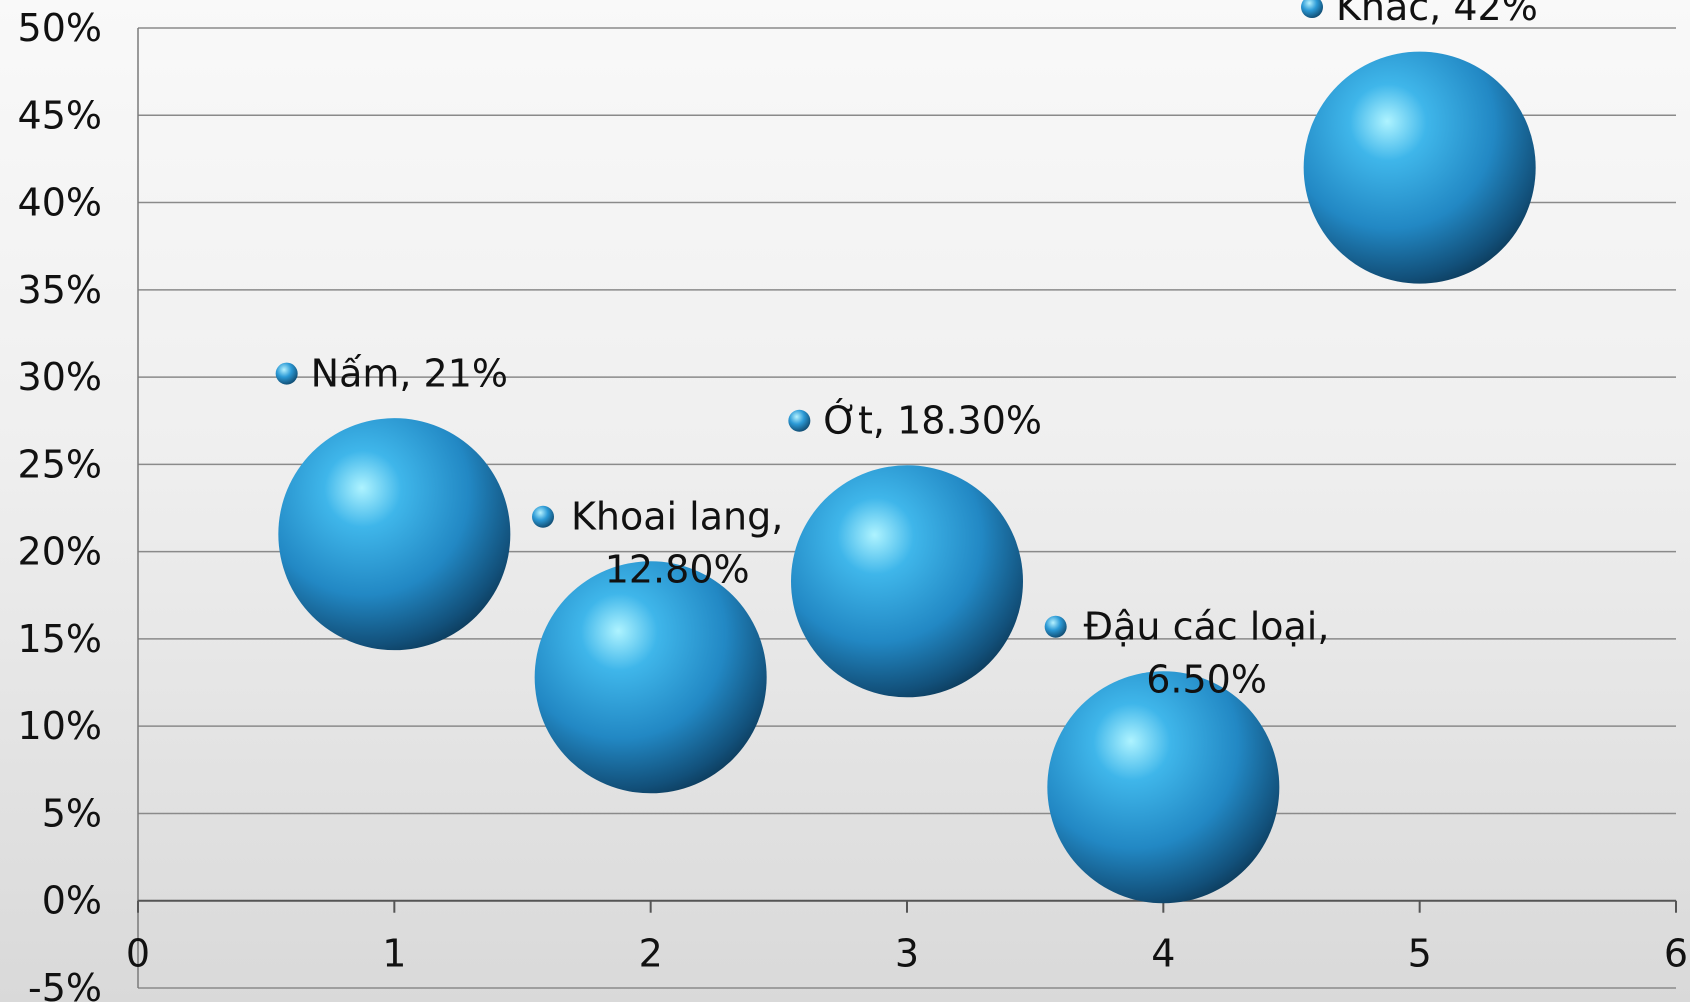 The image size is (1690, 1002). I want to click on data-label: Đậu các loại,, so click(1207, 627).